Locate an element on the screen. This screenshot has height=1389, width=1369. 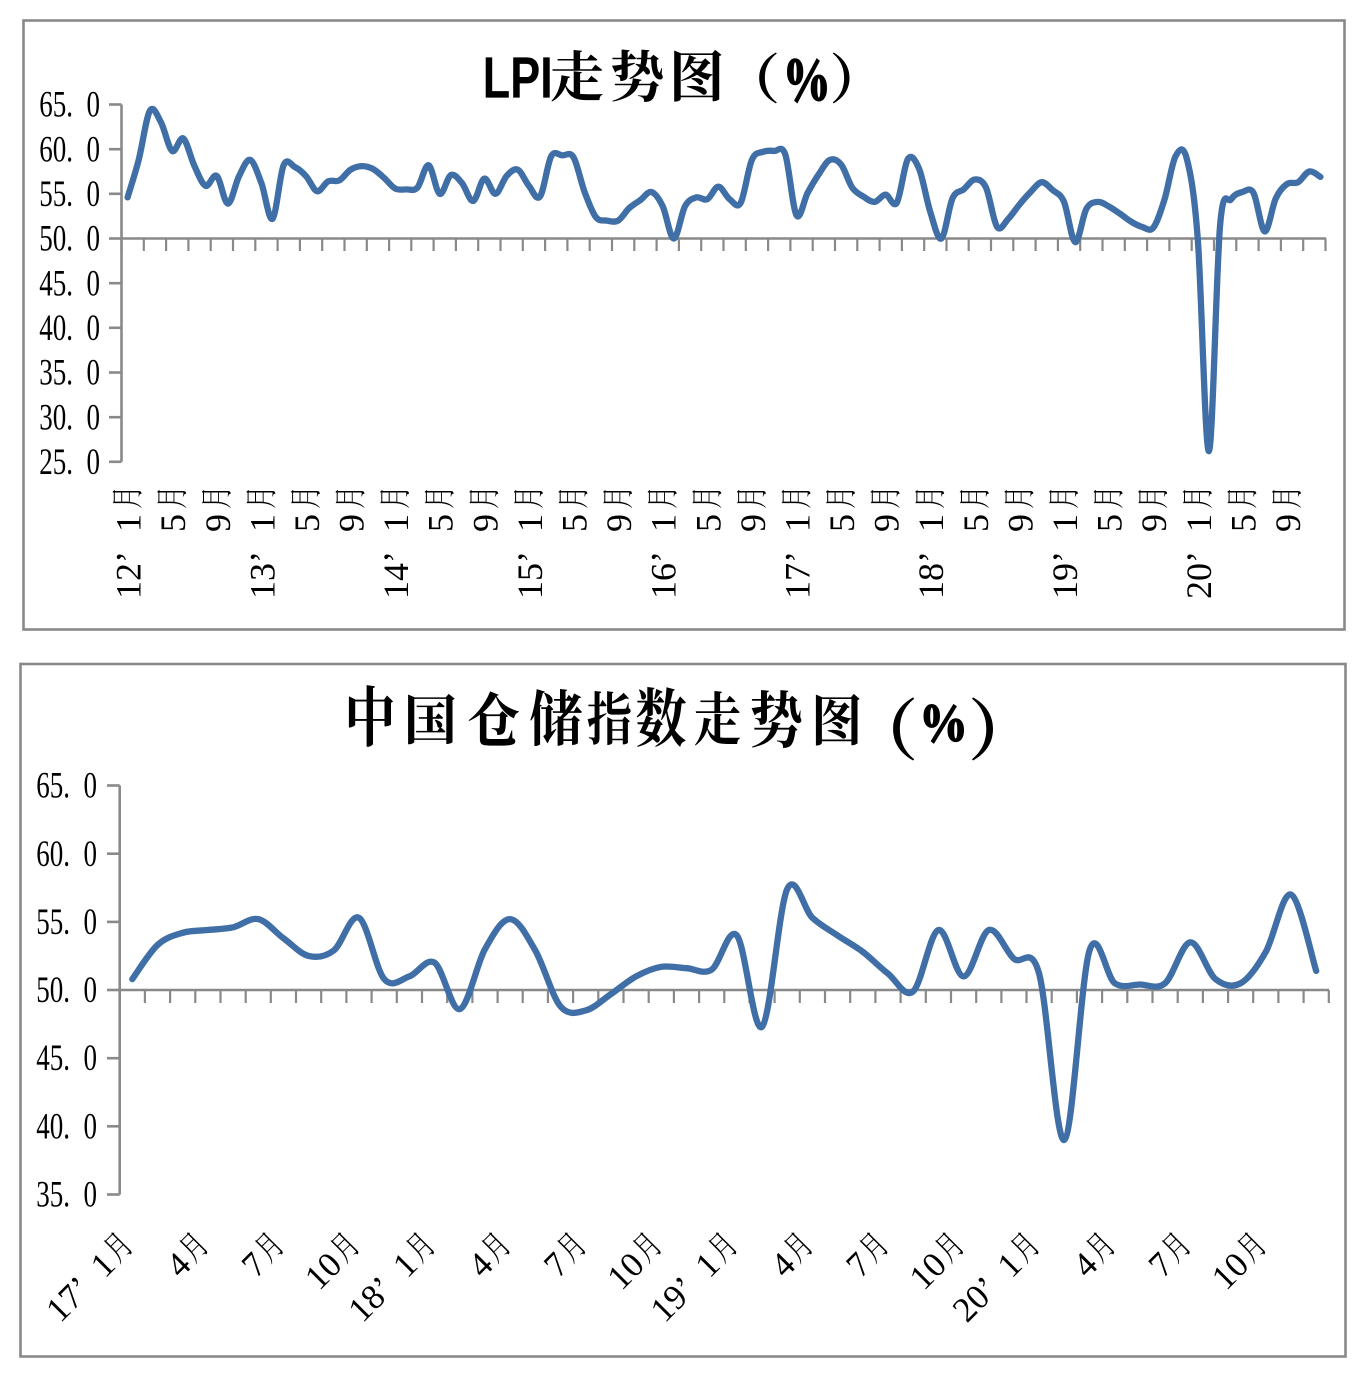
svg-text: 17’ is located at coordinates (798, 575).